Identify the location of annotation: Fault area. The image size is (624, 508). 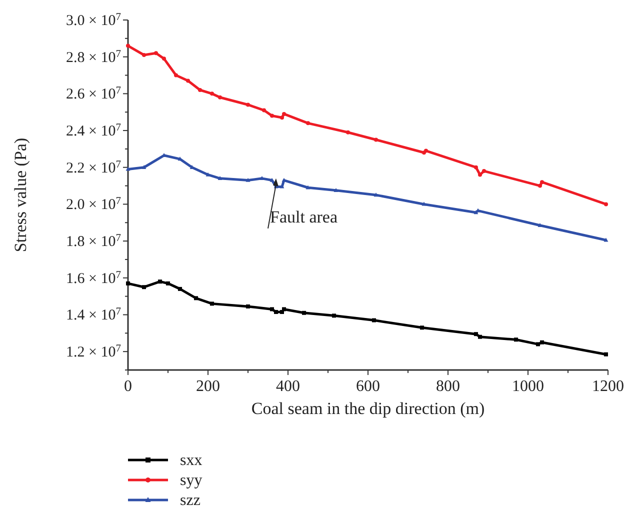
(304, 216).